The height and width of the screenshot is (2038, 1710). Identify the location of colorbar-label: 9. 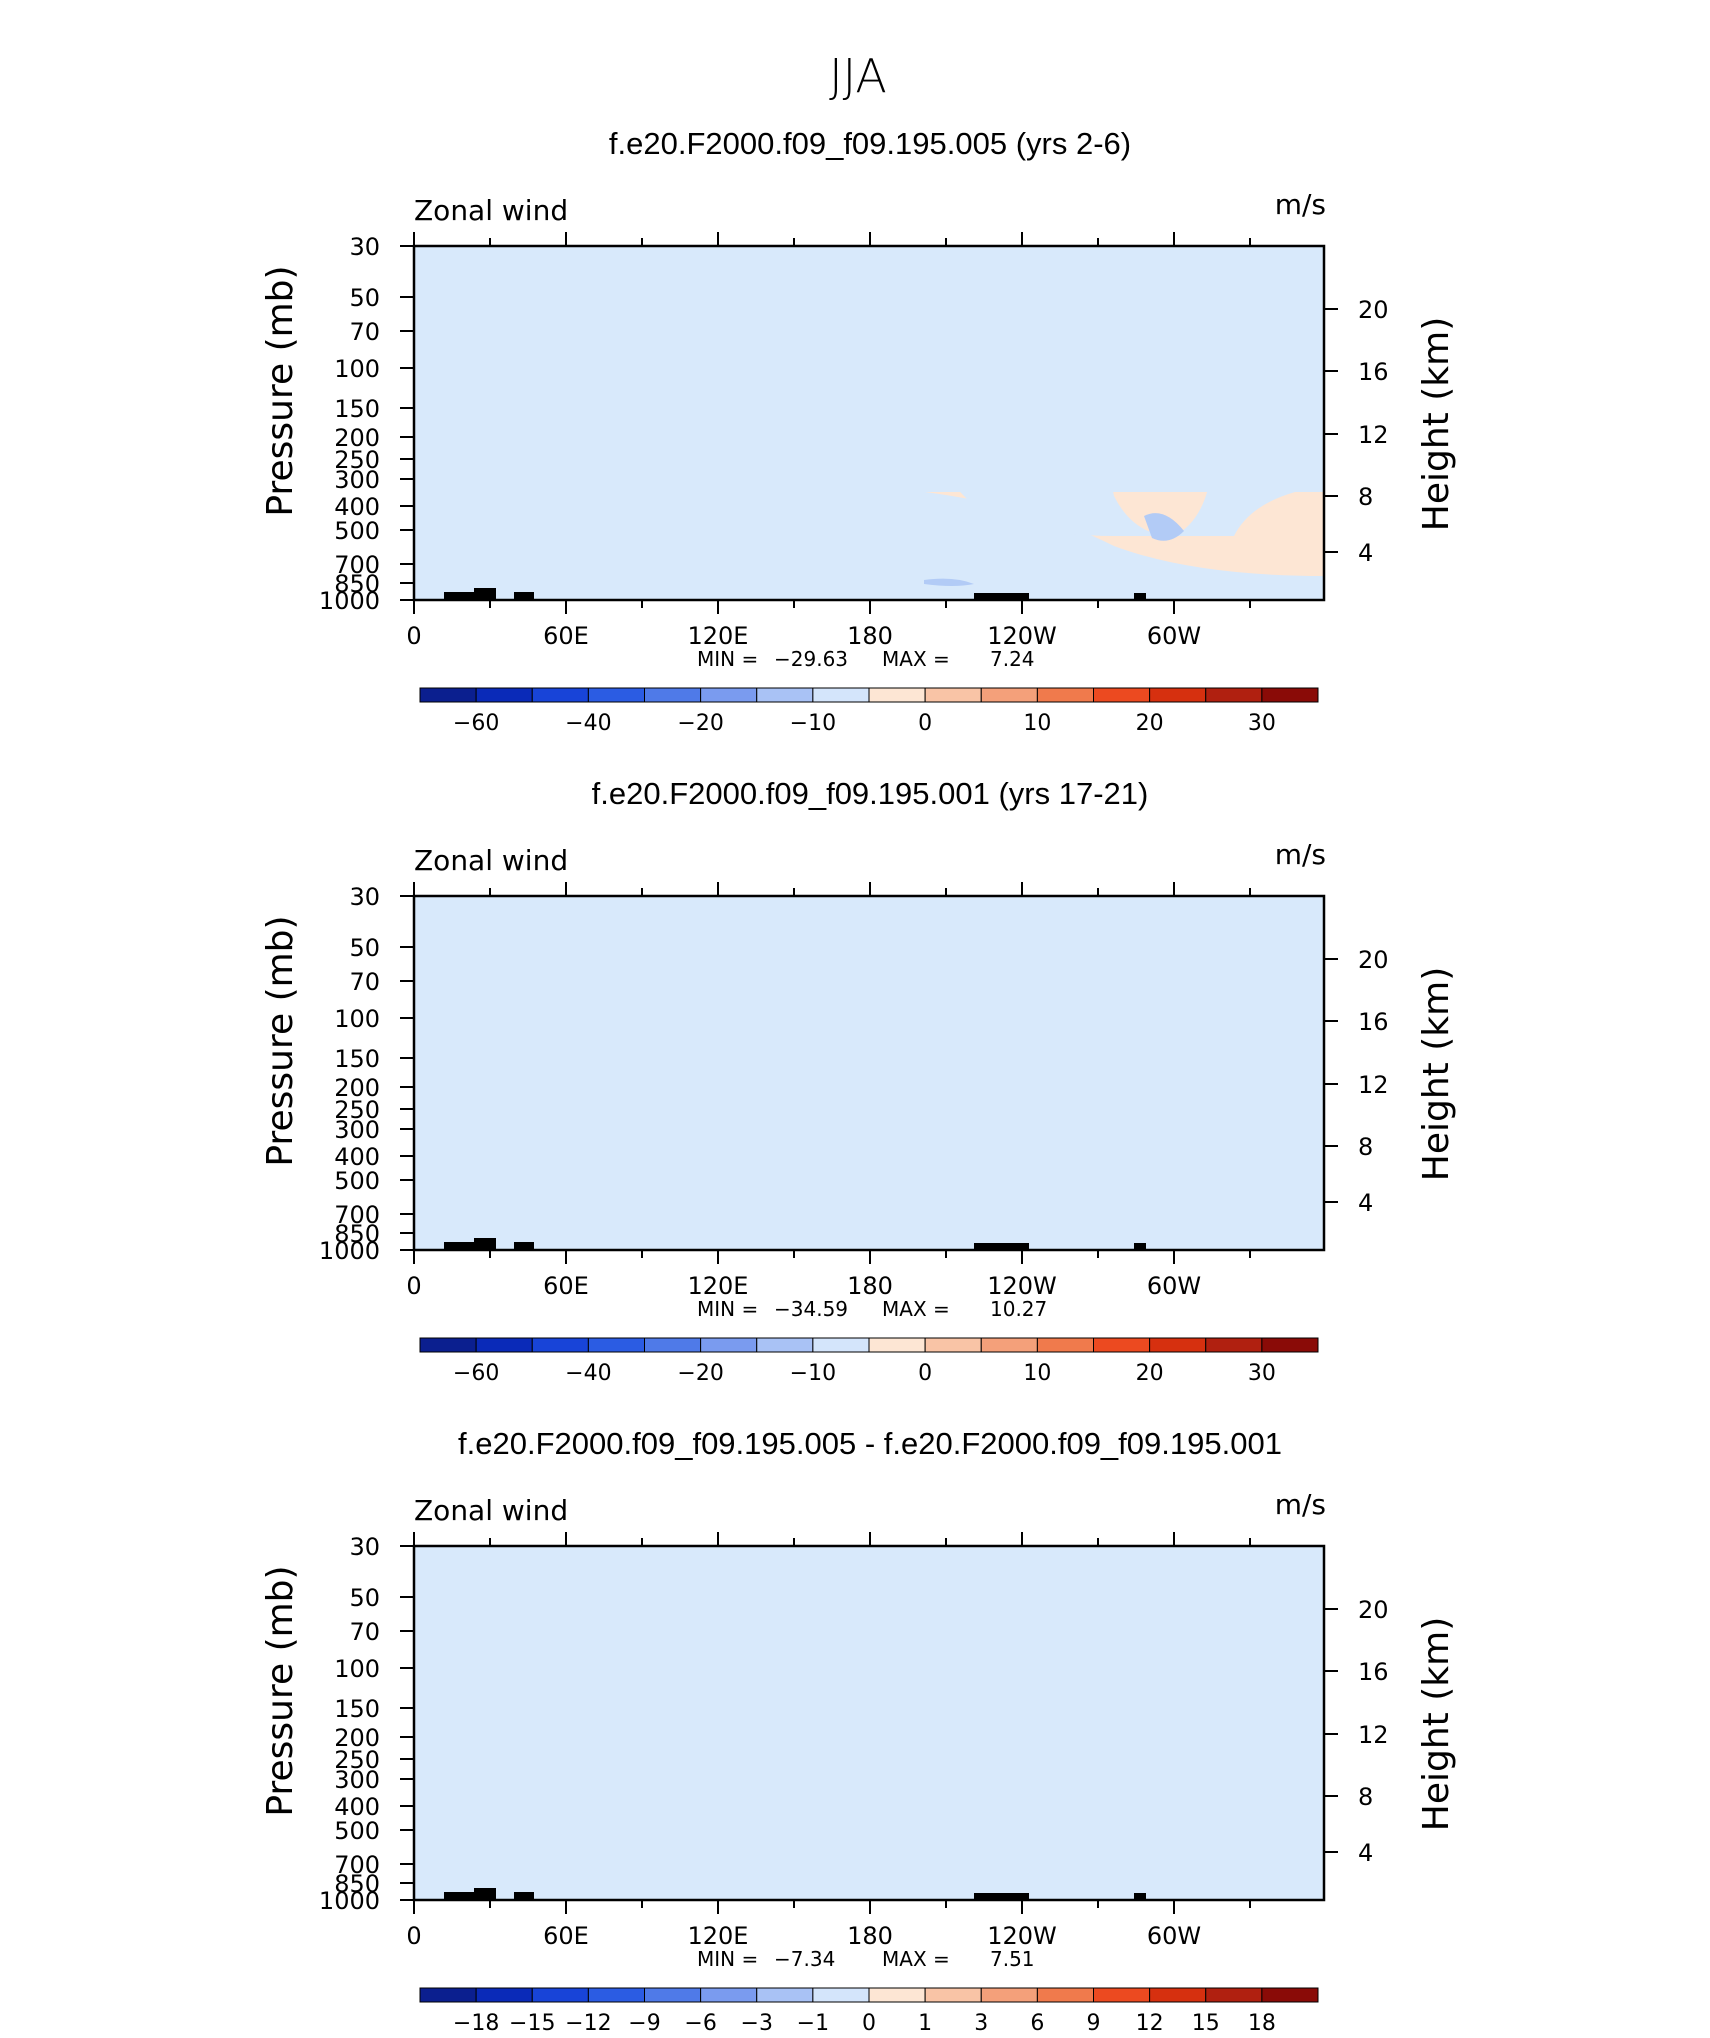
(1094, 2023).